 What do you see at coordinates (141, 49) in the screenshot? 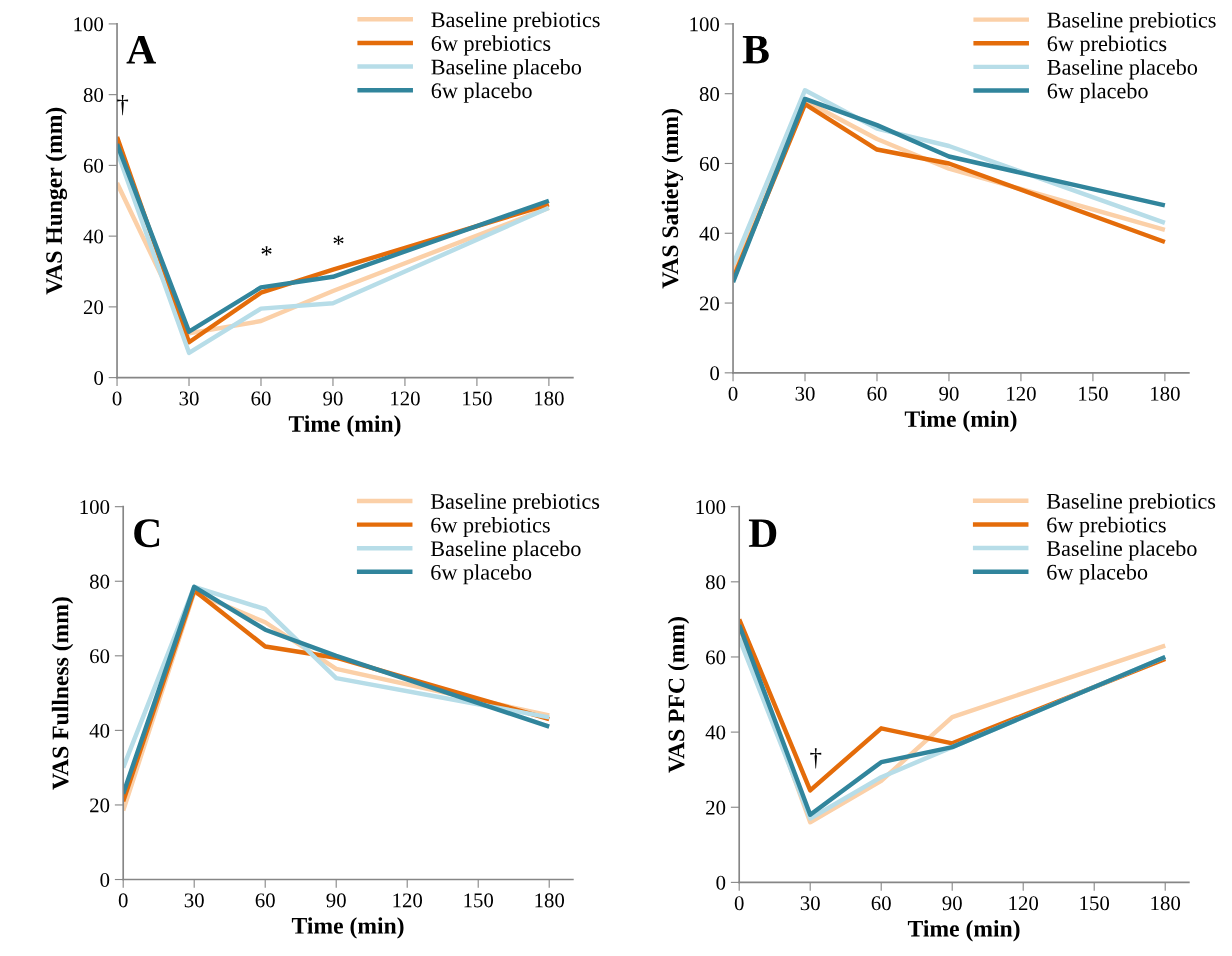
I see `chart-title: A` at bounding box center [141, 49].